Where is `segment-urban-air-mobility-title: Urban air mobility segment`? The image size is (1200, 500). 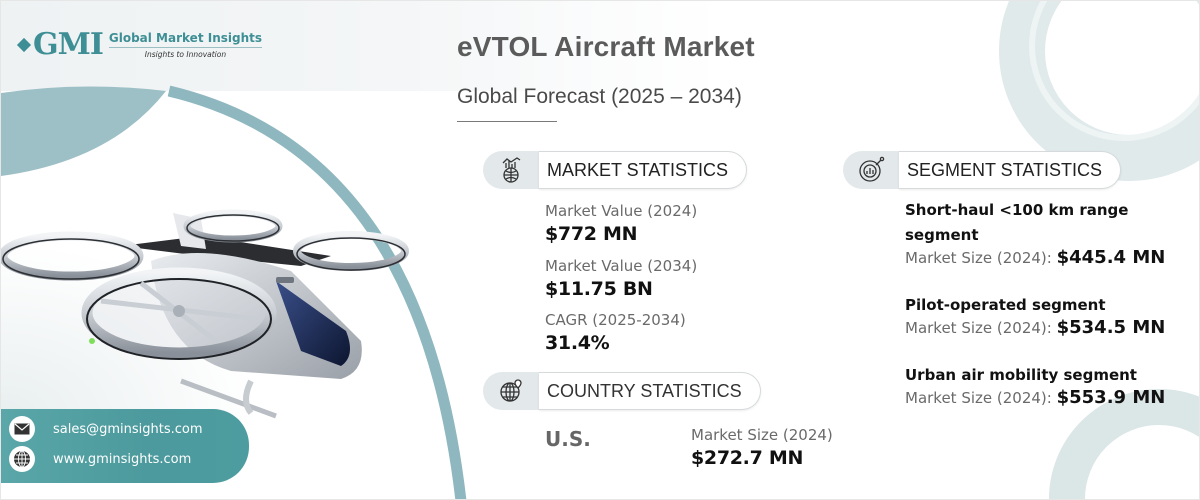 segment-urban-air-mobility-title: Urban air mobility segment is located at coordinates (1021, 375).